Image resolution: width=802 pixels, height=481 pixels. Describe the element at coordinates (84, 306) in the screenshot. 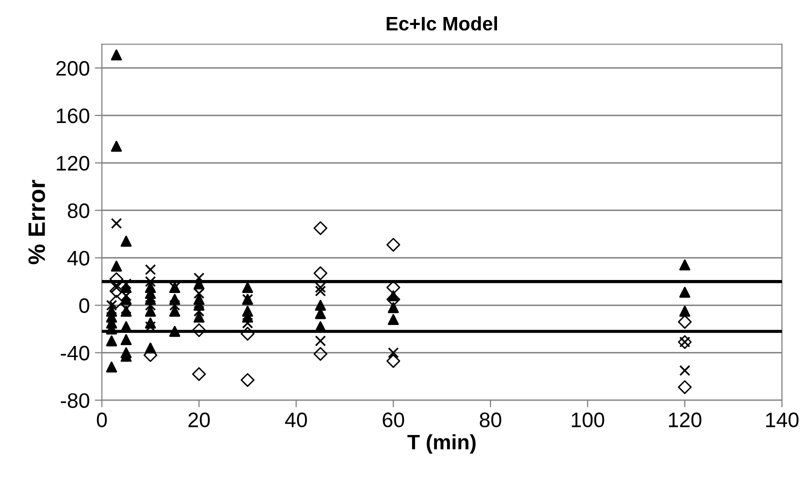

I see `y-tick-label: 0` at that location.